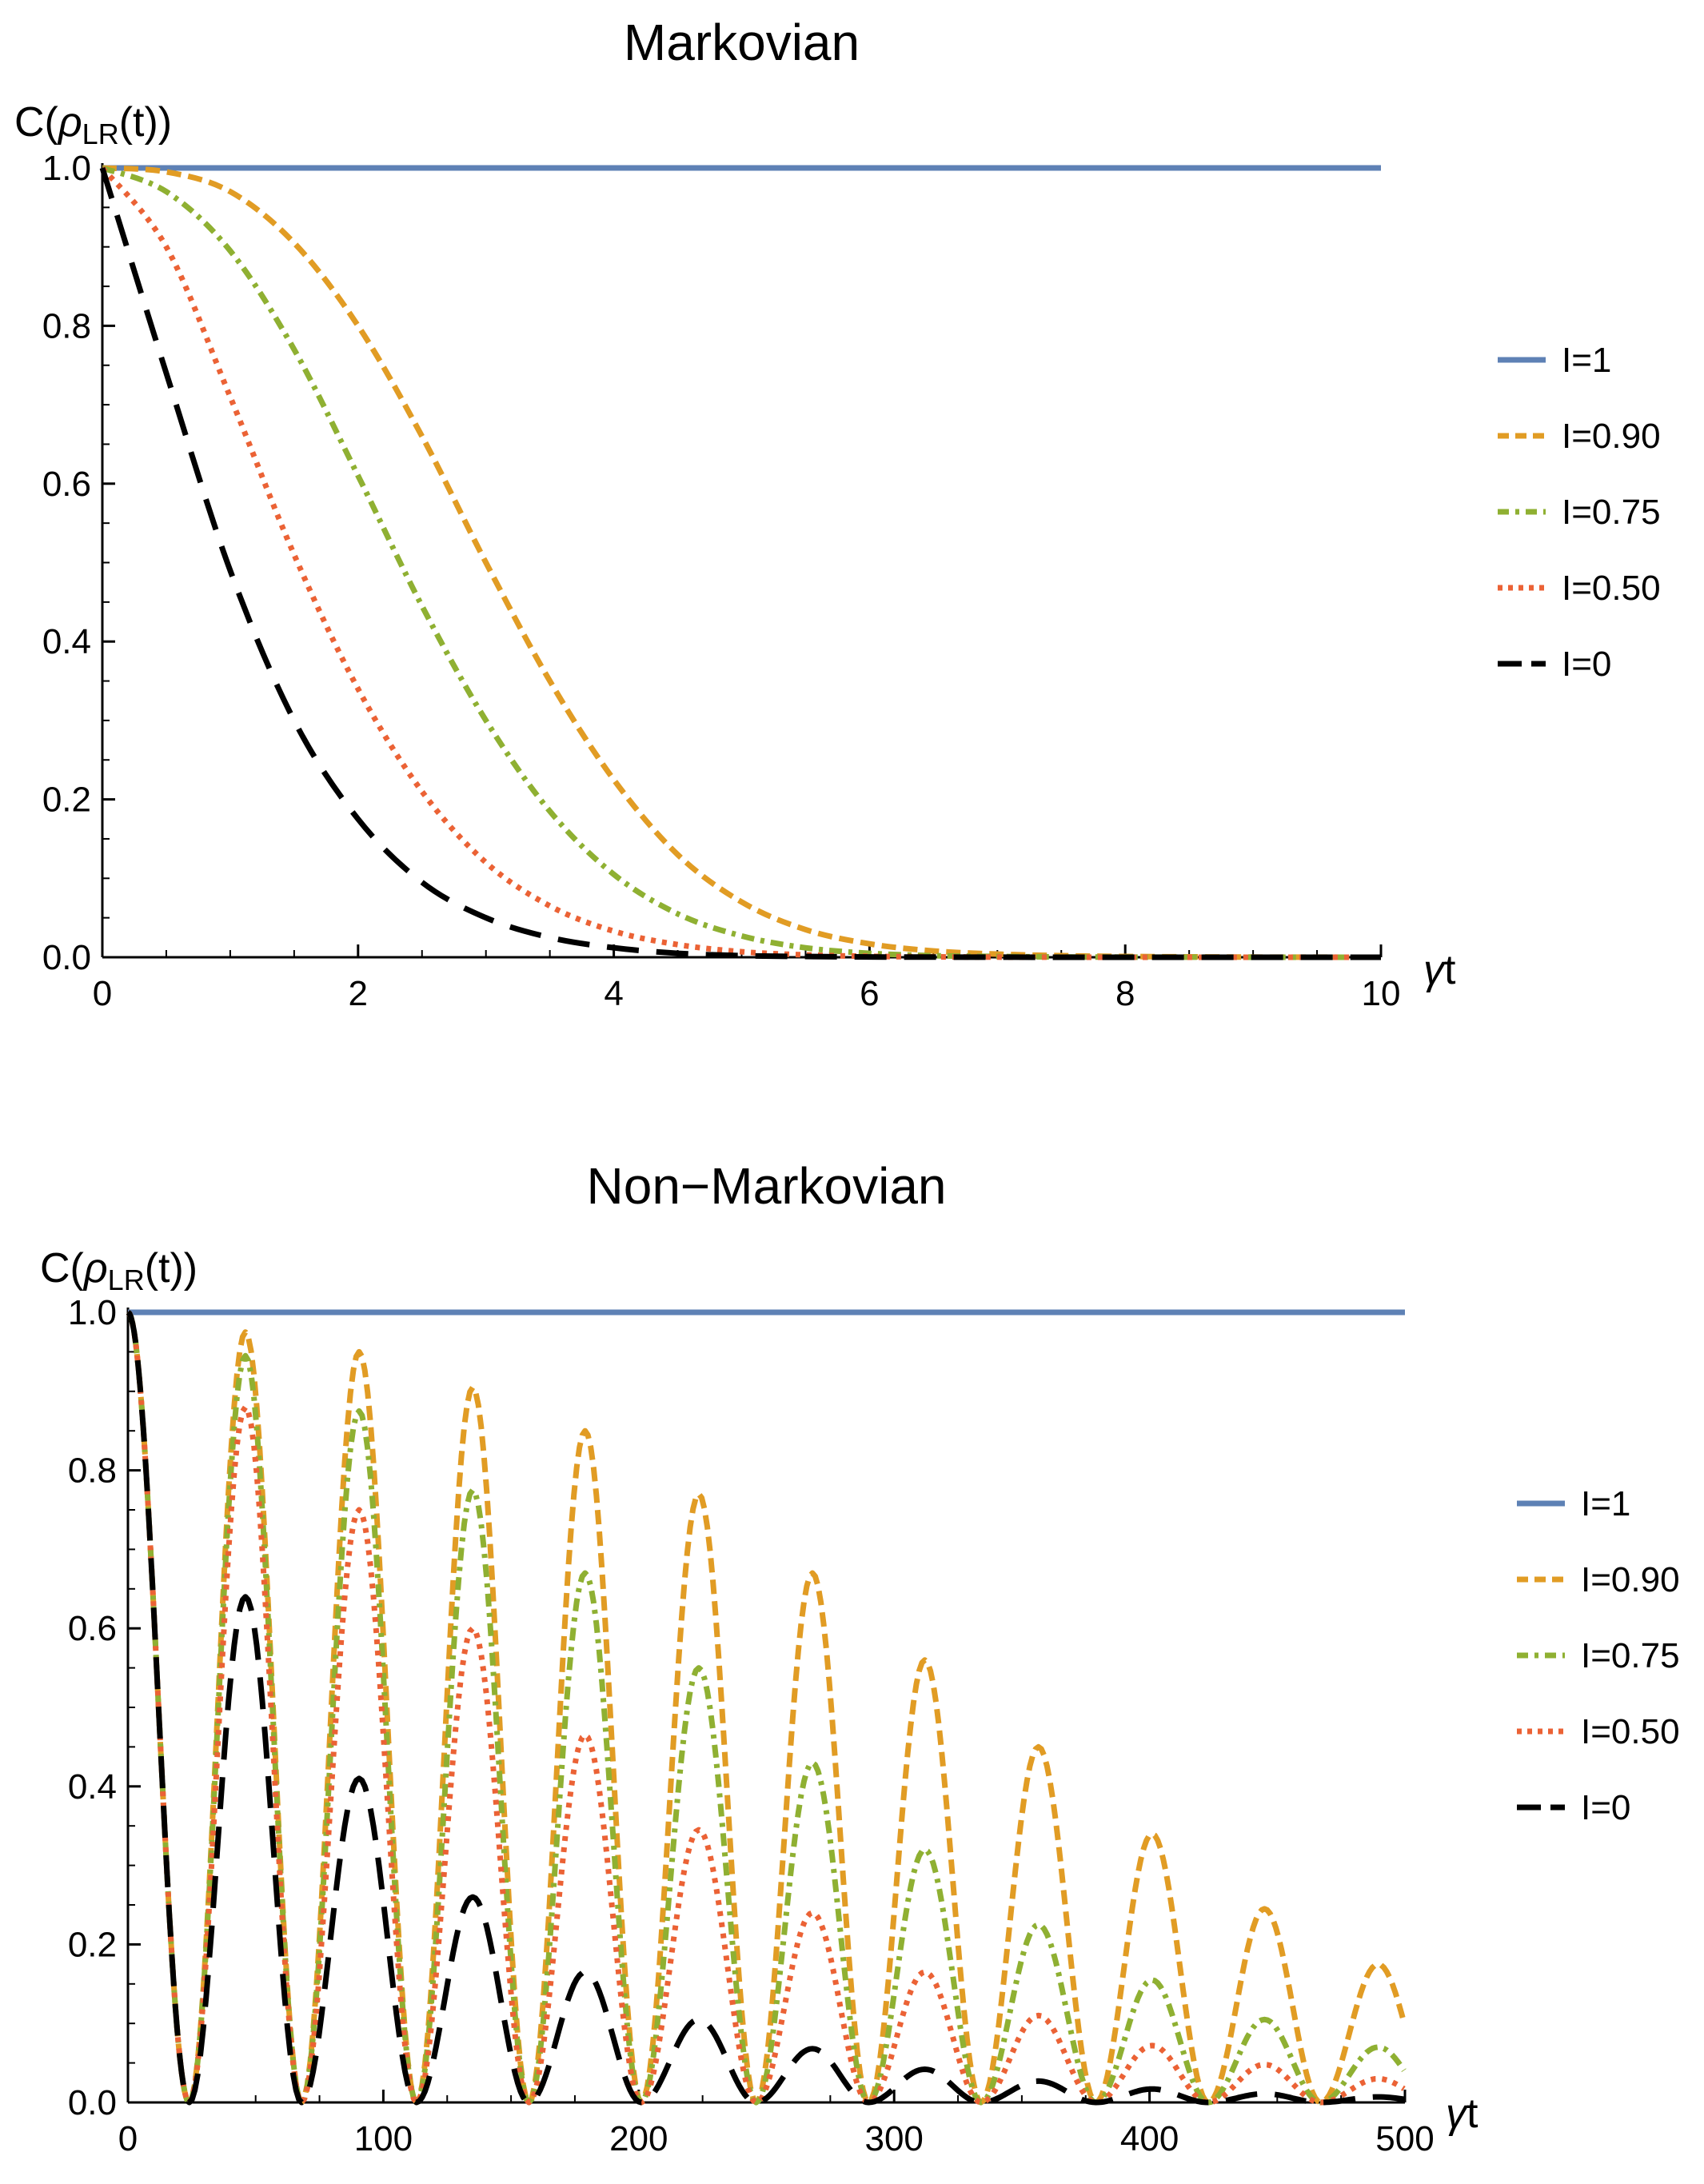  Describe the element at coordinates (639, 2138) in the screenshot. I see `x-tick-label: 200` at that location.